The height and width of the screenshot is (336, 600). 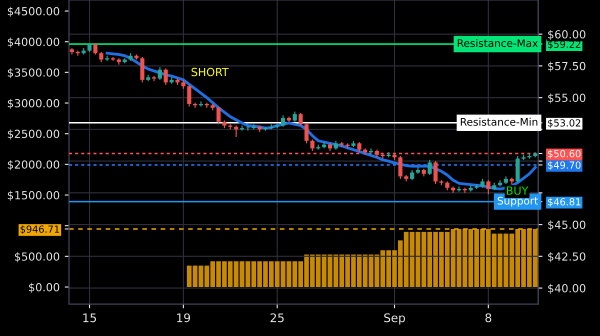 I want to click on y2-tick-label: $40.00, so click(x=567, y=289).